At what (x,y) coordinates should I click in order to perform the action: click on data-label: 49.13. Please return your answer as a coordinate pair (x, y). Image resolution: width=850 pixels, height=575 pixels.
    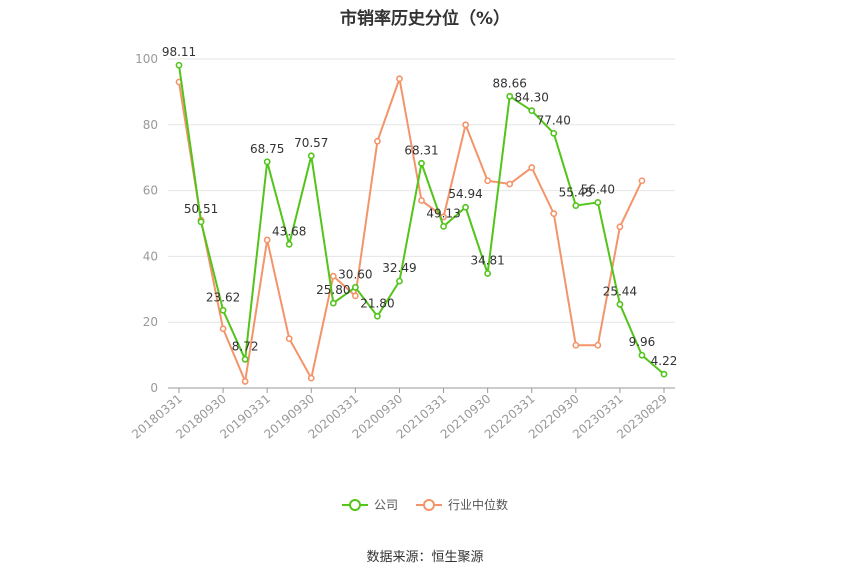
    Looking at the image, I should click on (443, 213).